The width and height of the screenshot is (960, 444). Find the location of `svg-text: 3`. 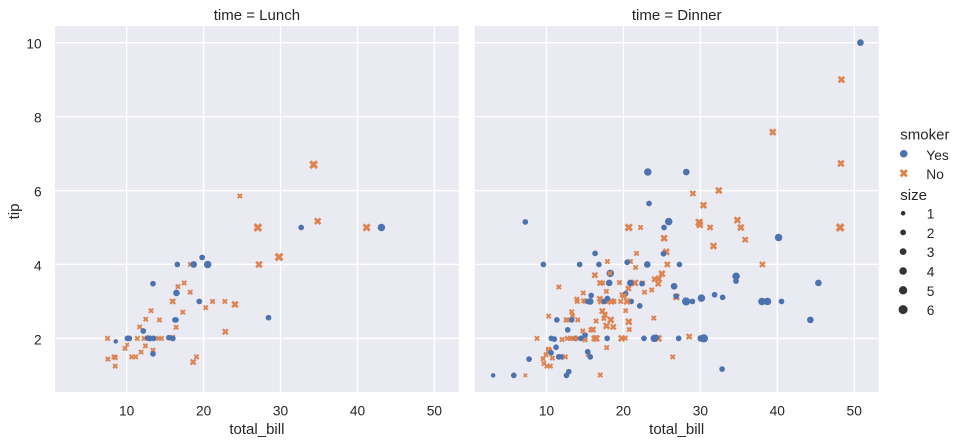

svg-text: 3 is located at coordinates (931, 252).